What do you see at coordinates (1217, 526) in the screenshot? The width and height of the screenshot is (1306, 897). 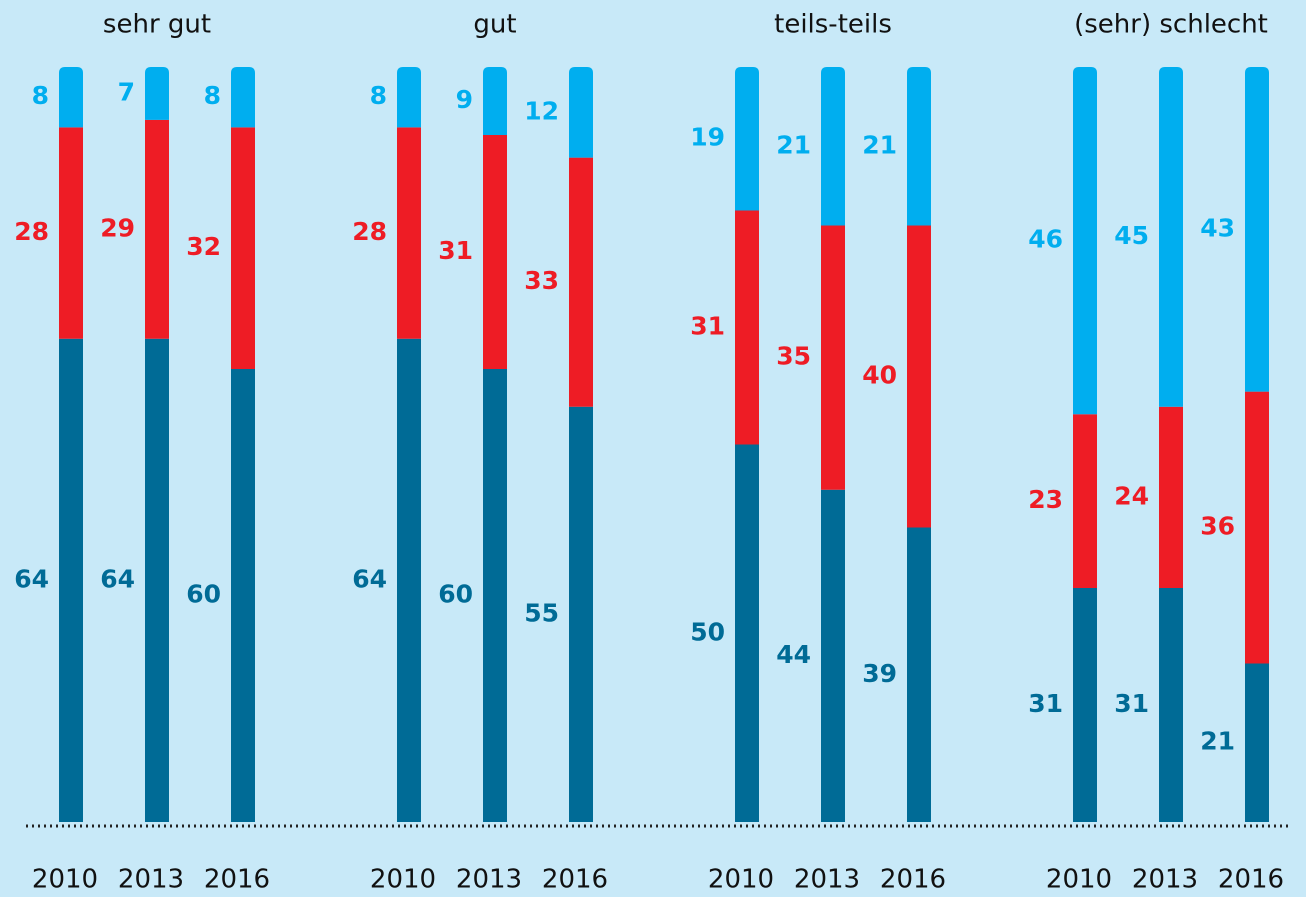 I see `value-label: 36` at bounding box center [1217, 526].